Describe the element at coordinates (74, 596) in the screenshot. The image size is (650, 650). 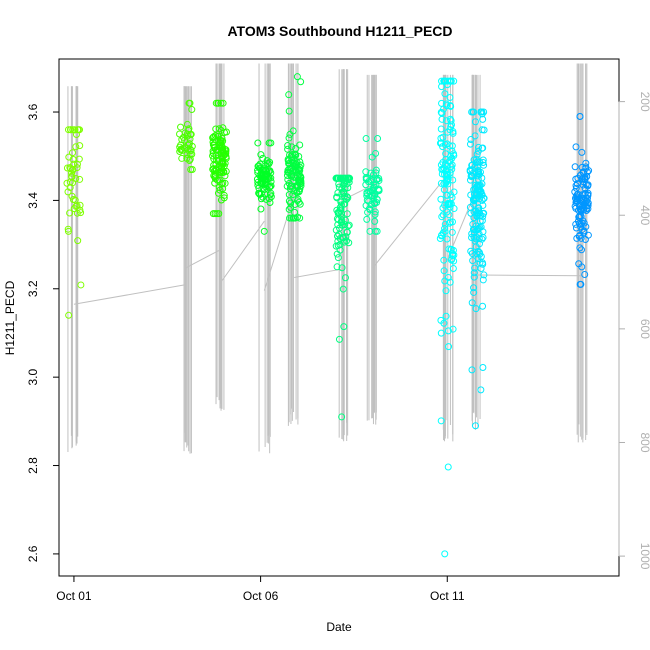
I see `x-tick-label: Oct 01` at that location.